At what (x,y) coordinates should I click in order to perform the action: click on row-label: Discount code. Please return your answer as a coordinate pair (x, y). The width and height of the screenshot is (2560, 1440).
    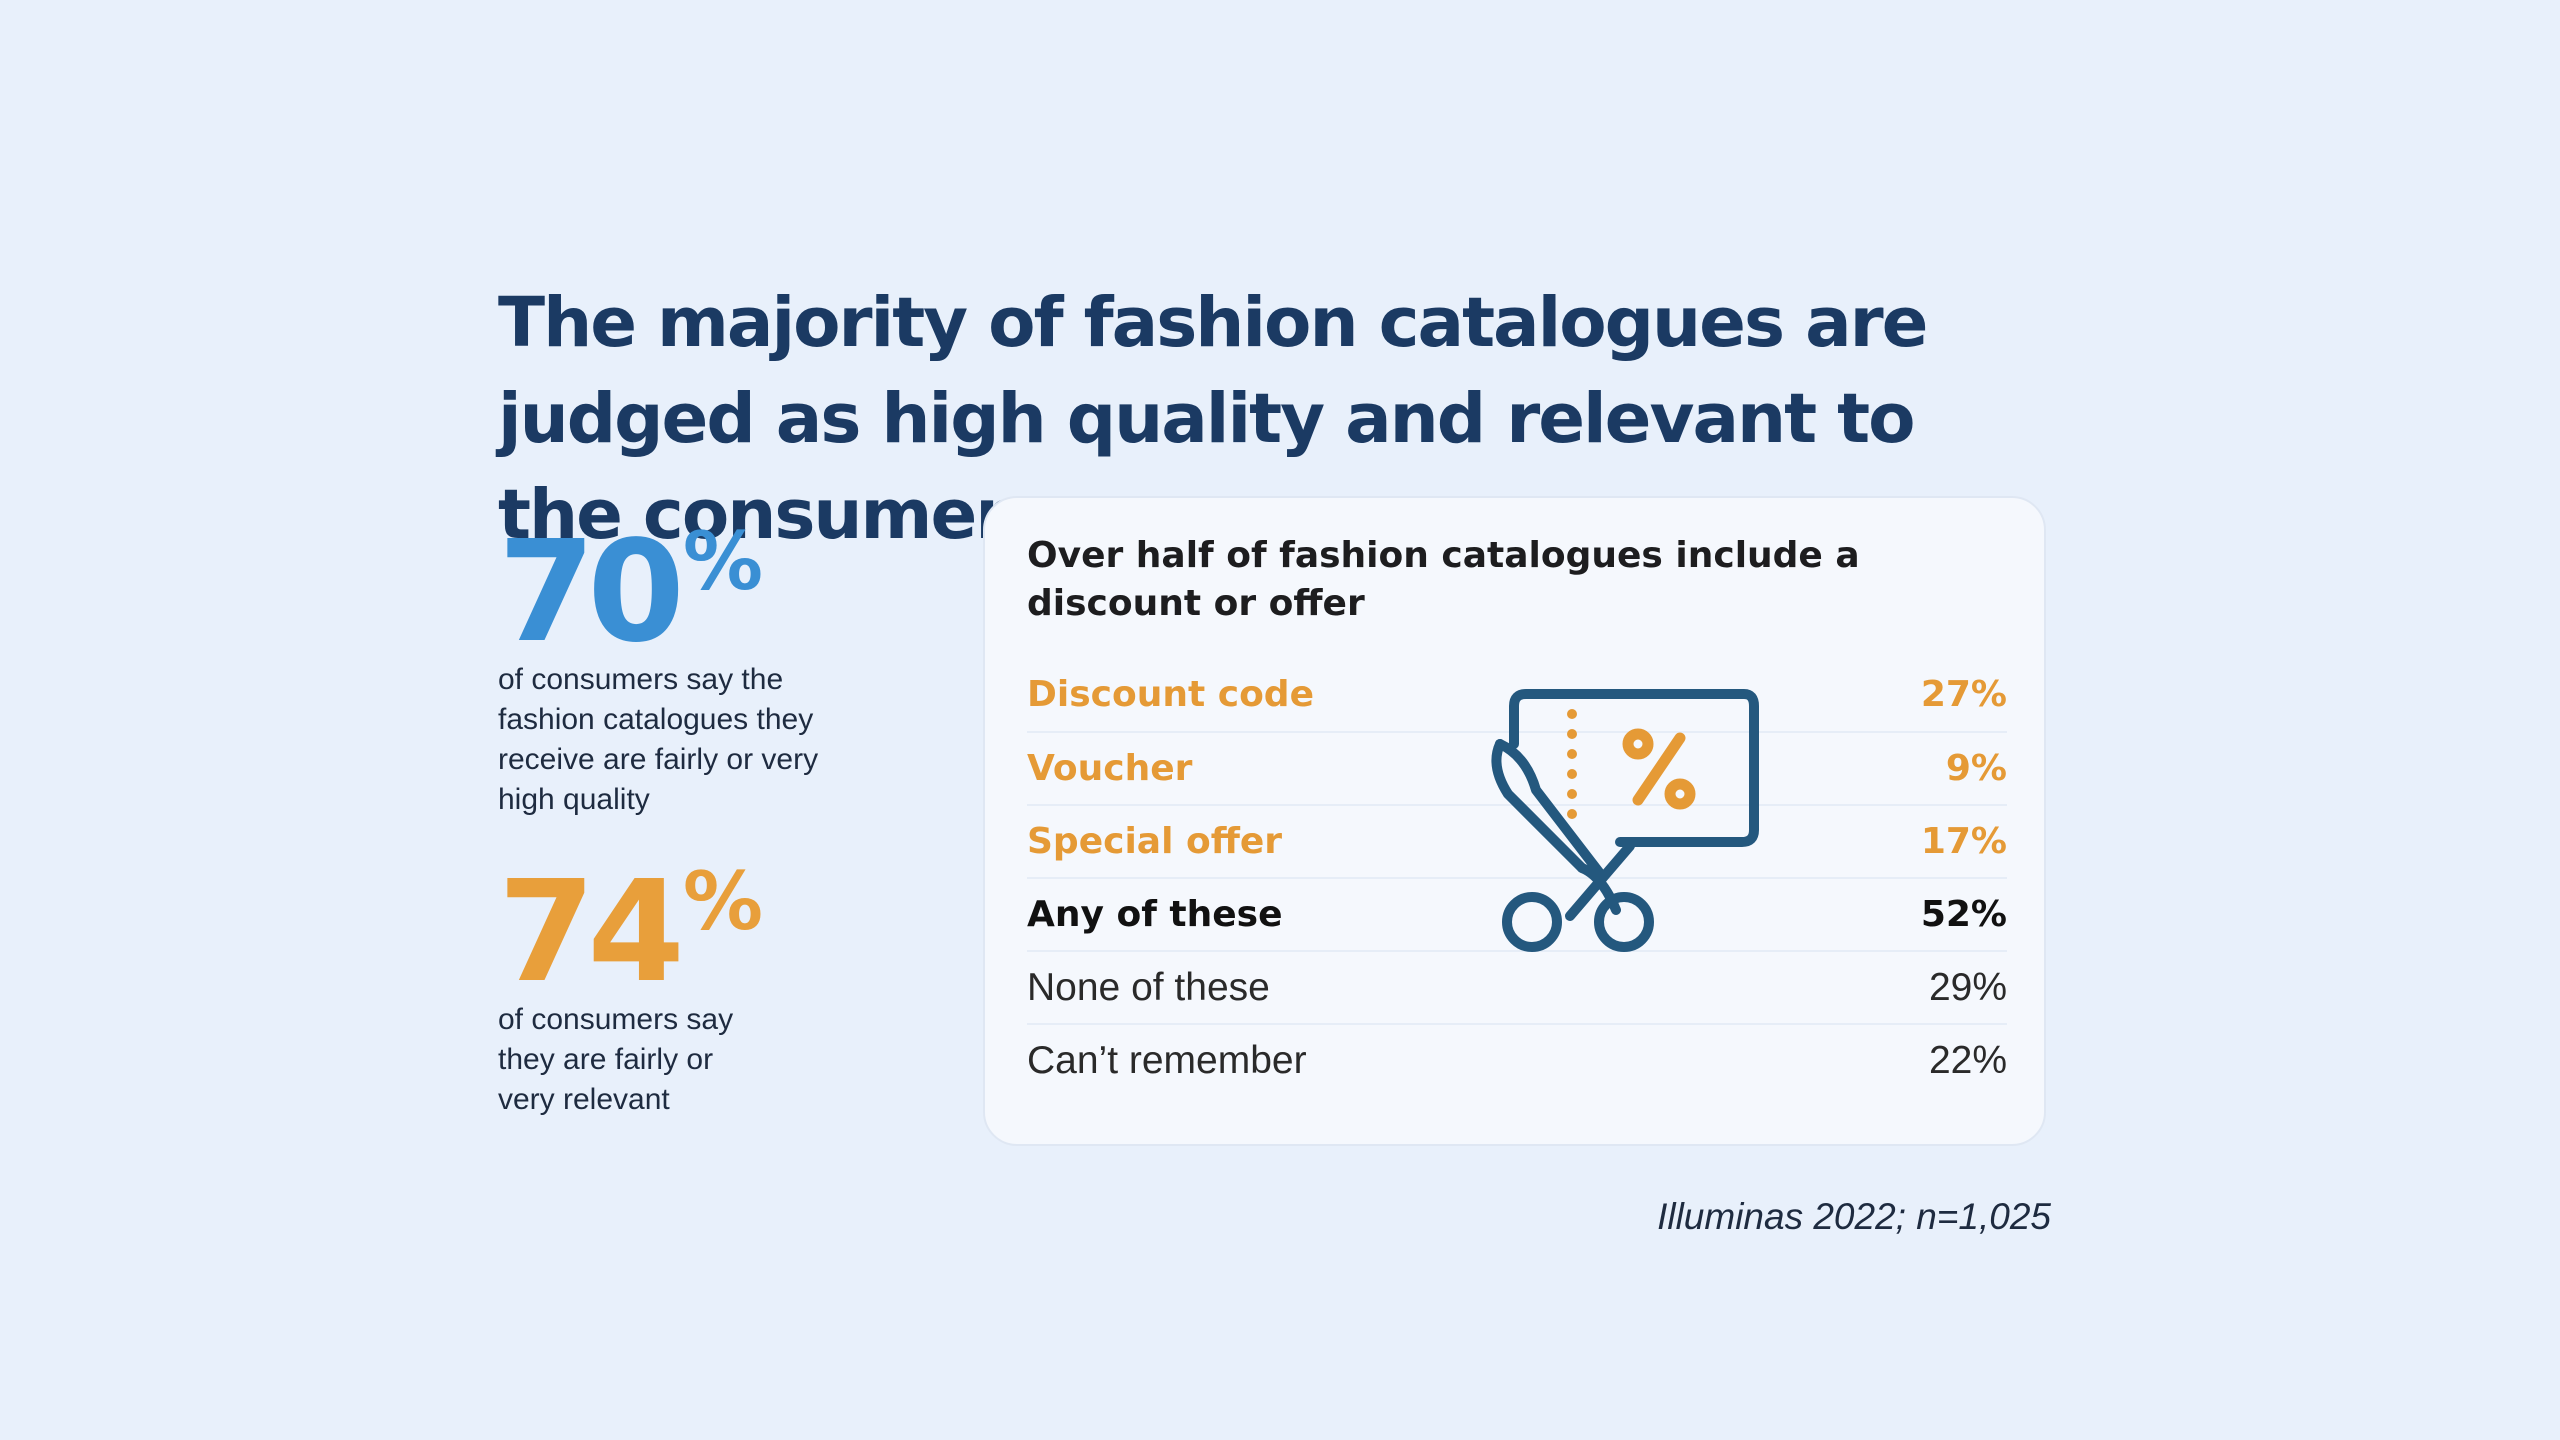
    Looking at the image, I should click on (1170, 694).